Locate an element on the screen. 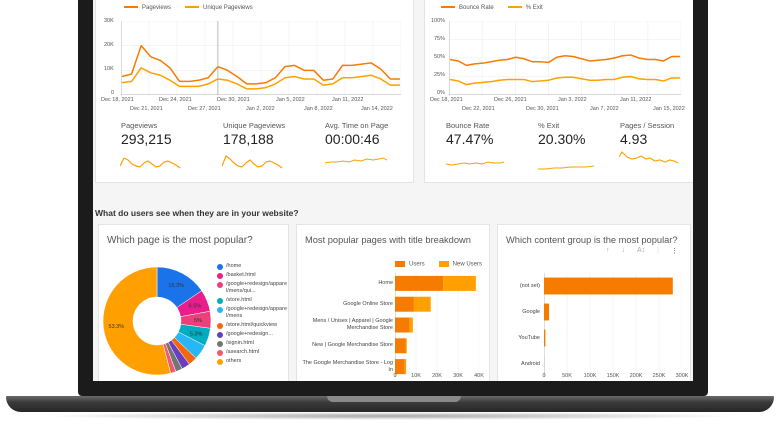 This screenshot has height=440, width=780. sparkline-avg-time is located at coordinates (356, 160).